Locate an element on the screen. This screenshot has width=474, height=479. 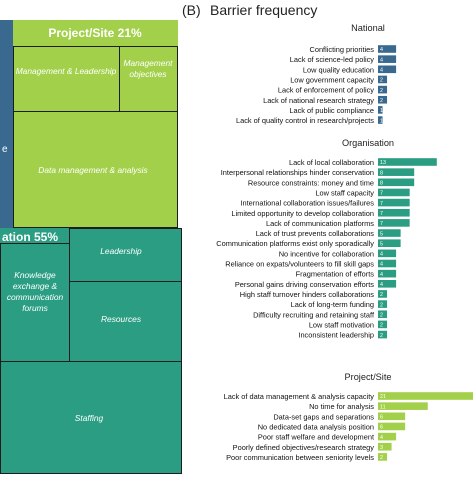
bar-label: Lack of communication platforms is located at coordinates (320, 223).